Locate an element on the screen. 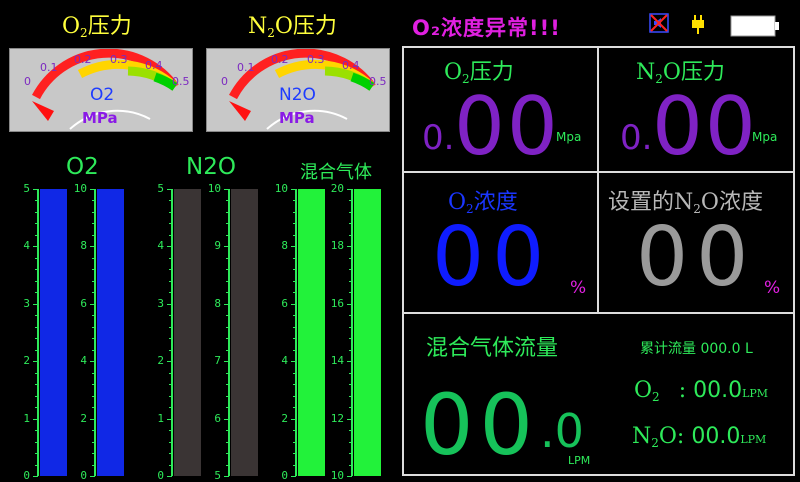 The image size is (800, 482). n2o-header-suffix: O压力 is located at coordinates (305, 26).